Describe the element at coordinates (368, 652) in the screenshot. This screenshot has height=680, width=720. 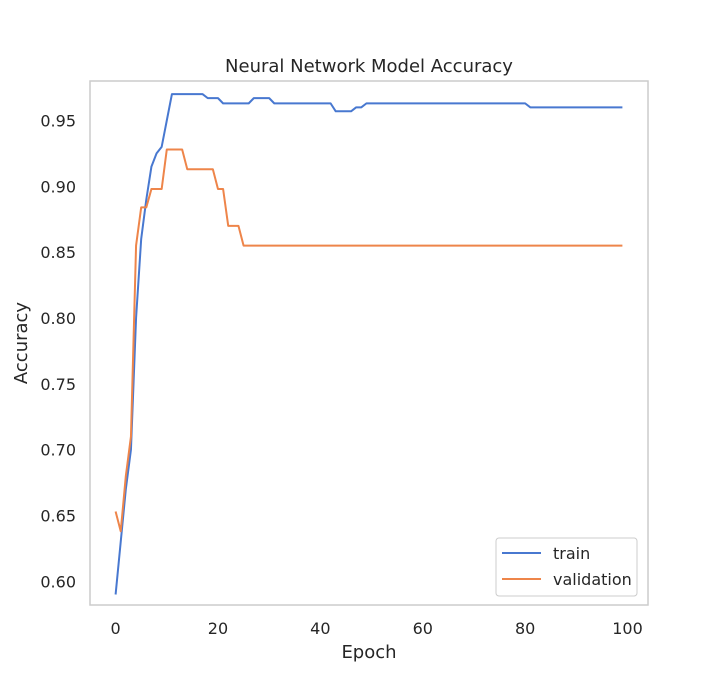
I see `x-axis-label: Epoch` at that location.